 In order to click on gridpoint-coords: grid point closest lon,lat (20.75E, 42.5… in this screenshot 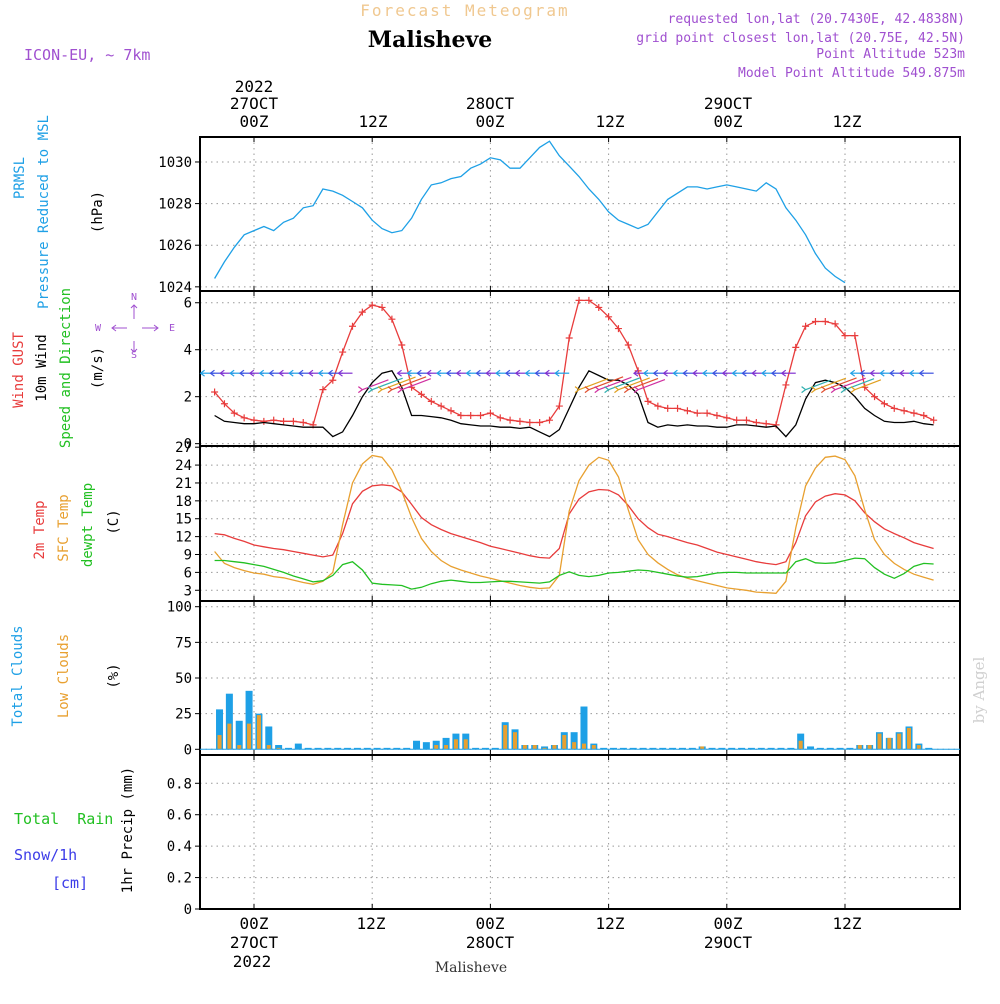, I will do `click(800, 38)`.